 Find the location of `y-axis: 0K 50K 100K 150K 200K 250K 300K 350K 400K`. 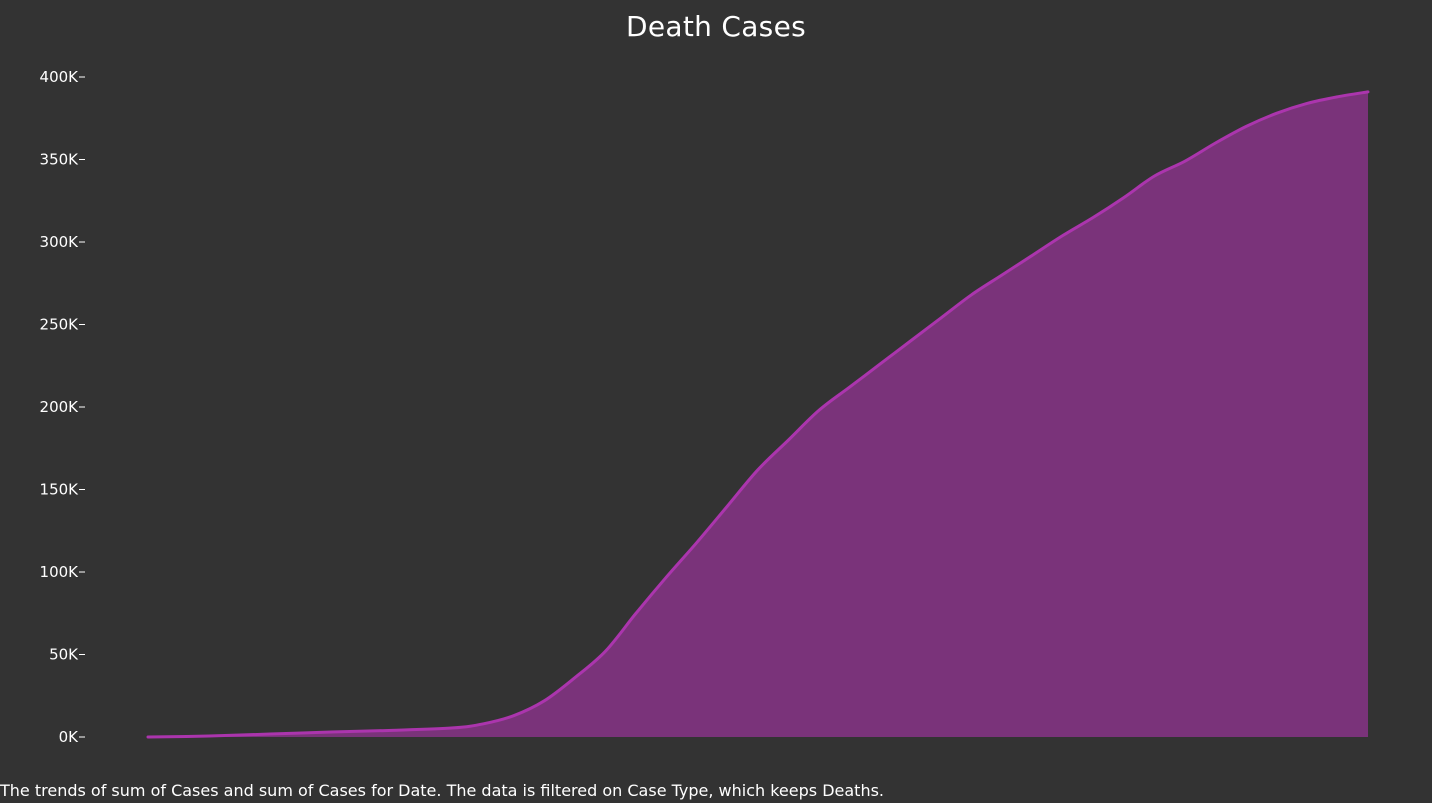

y-axis: 0K 50K 100K 150K 200K 250K 300K 350K 400K is located at coordinates (62, 407).